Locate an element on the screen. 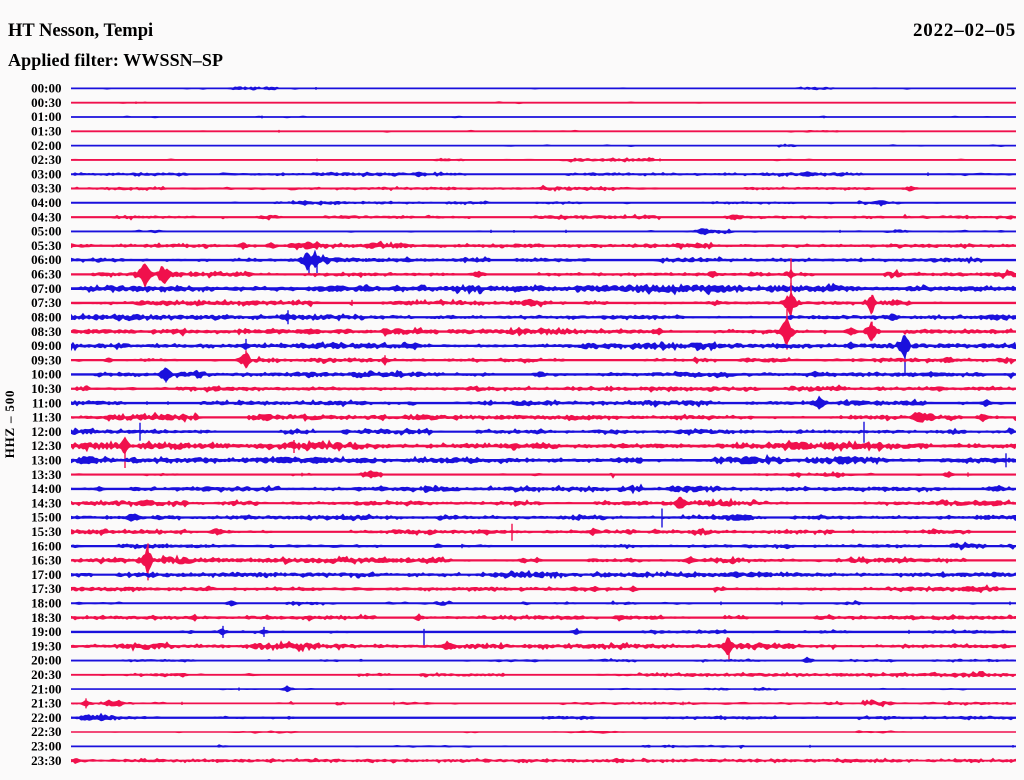  svg-text: 02:30 is located at coordinates (46, 159).